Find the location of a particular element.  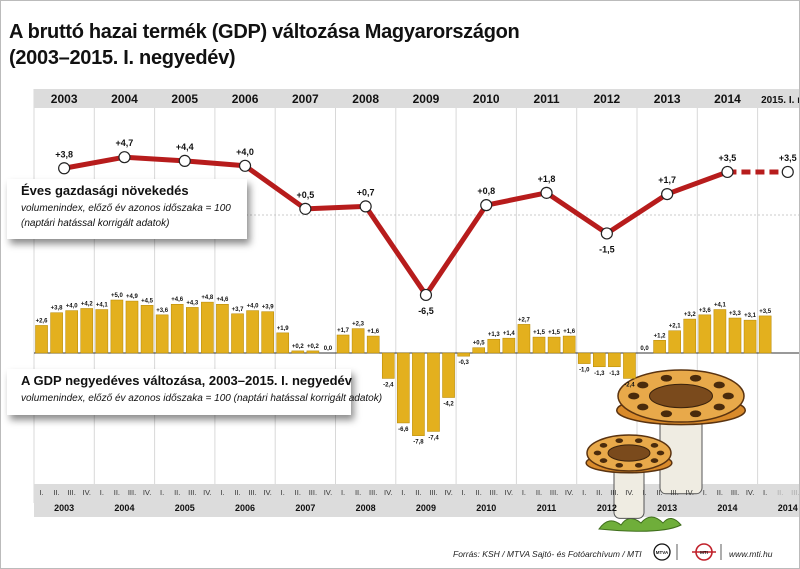

quarterly-value-label: +3,8 is located at coordinates (57, 309).